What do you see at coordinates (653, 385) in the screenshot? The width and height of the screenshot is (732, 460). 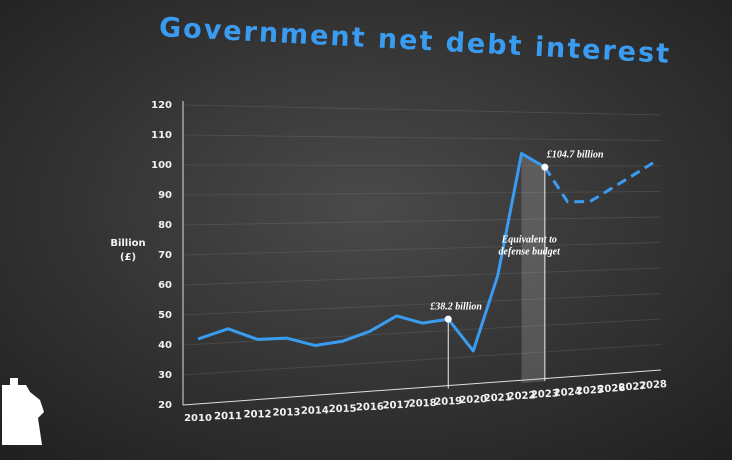 I see `x-tick-label: 2028` at bounding box center [653, 385].